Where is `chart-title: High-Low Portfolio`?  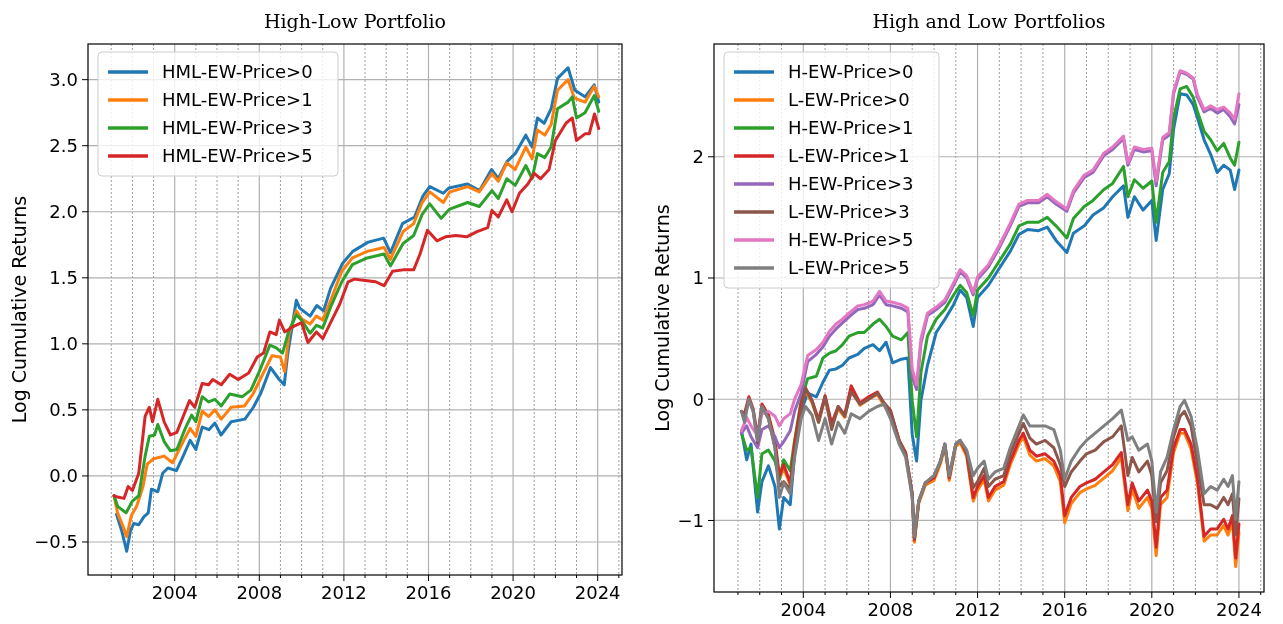
chart-title: High-Low Portfolio is located at coordinates (355, 21).